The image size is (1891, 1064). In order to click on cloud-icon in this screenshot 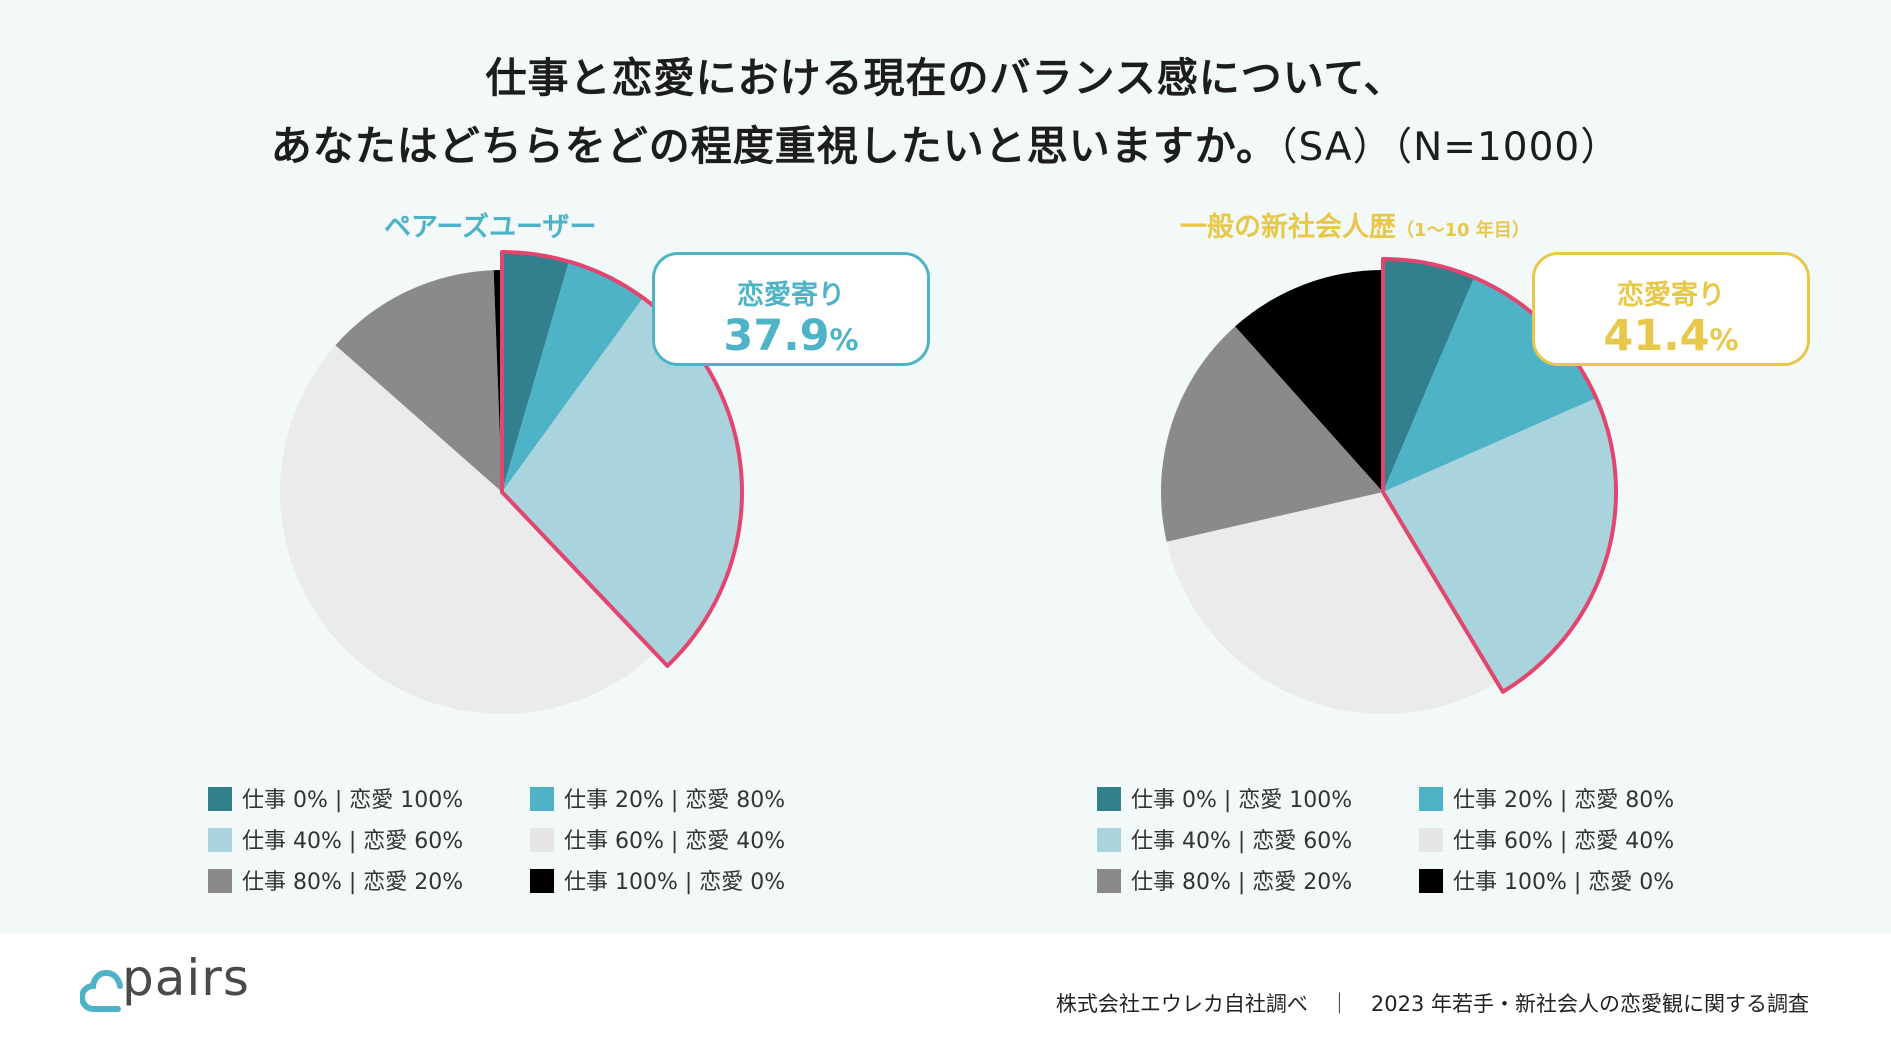, I will do `click(101, 990)`.